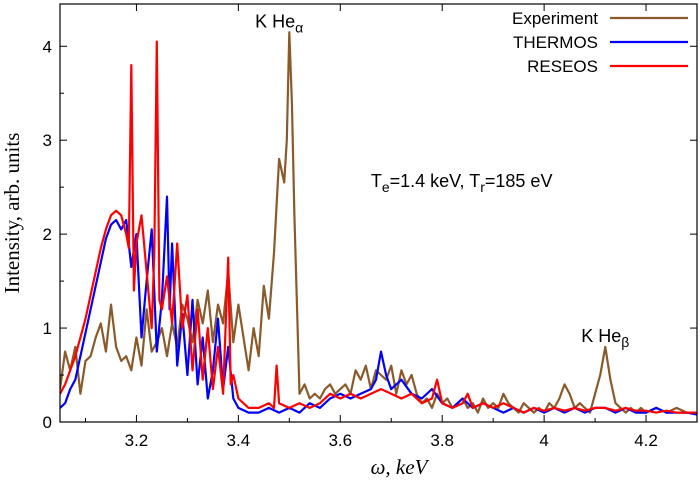 The height and width of the screenshot is (488, 700). I want to click on x-tick-label: 4, so click(543, 440).